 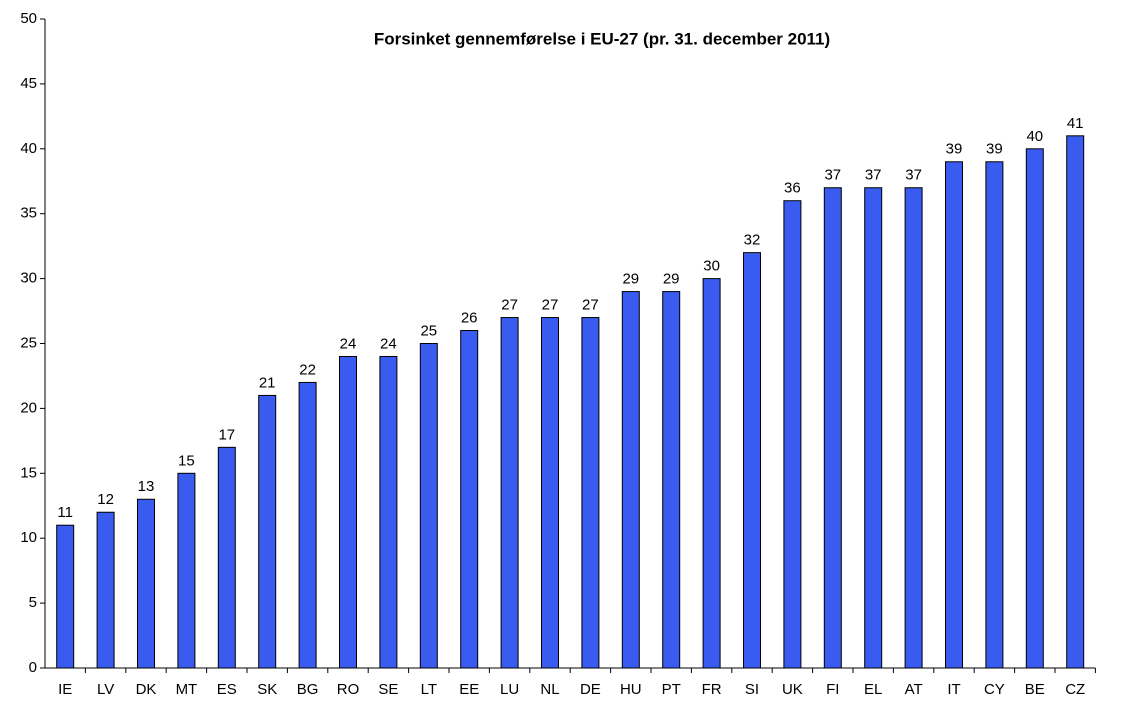 What do you see at coordinates (65, 512) in the screenshot?
I see `data-label: 11` at bounding box center [65, 512].